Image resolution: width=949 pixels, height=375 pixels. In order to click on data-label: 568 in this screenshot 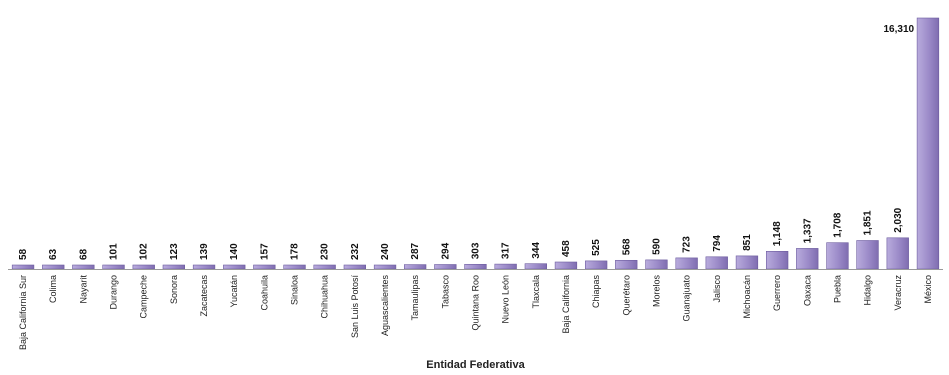, I will do `click(626, 246)`.